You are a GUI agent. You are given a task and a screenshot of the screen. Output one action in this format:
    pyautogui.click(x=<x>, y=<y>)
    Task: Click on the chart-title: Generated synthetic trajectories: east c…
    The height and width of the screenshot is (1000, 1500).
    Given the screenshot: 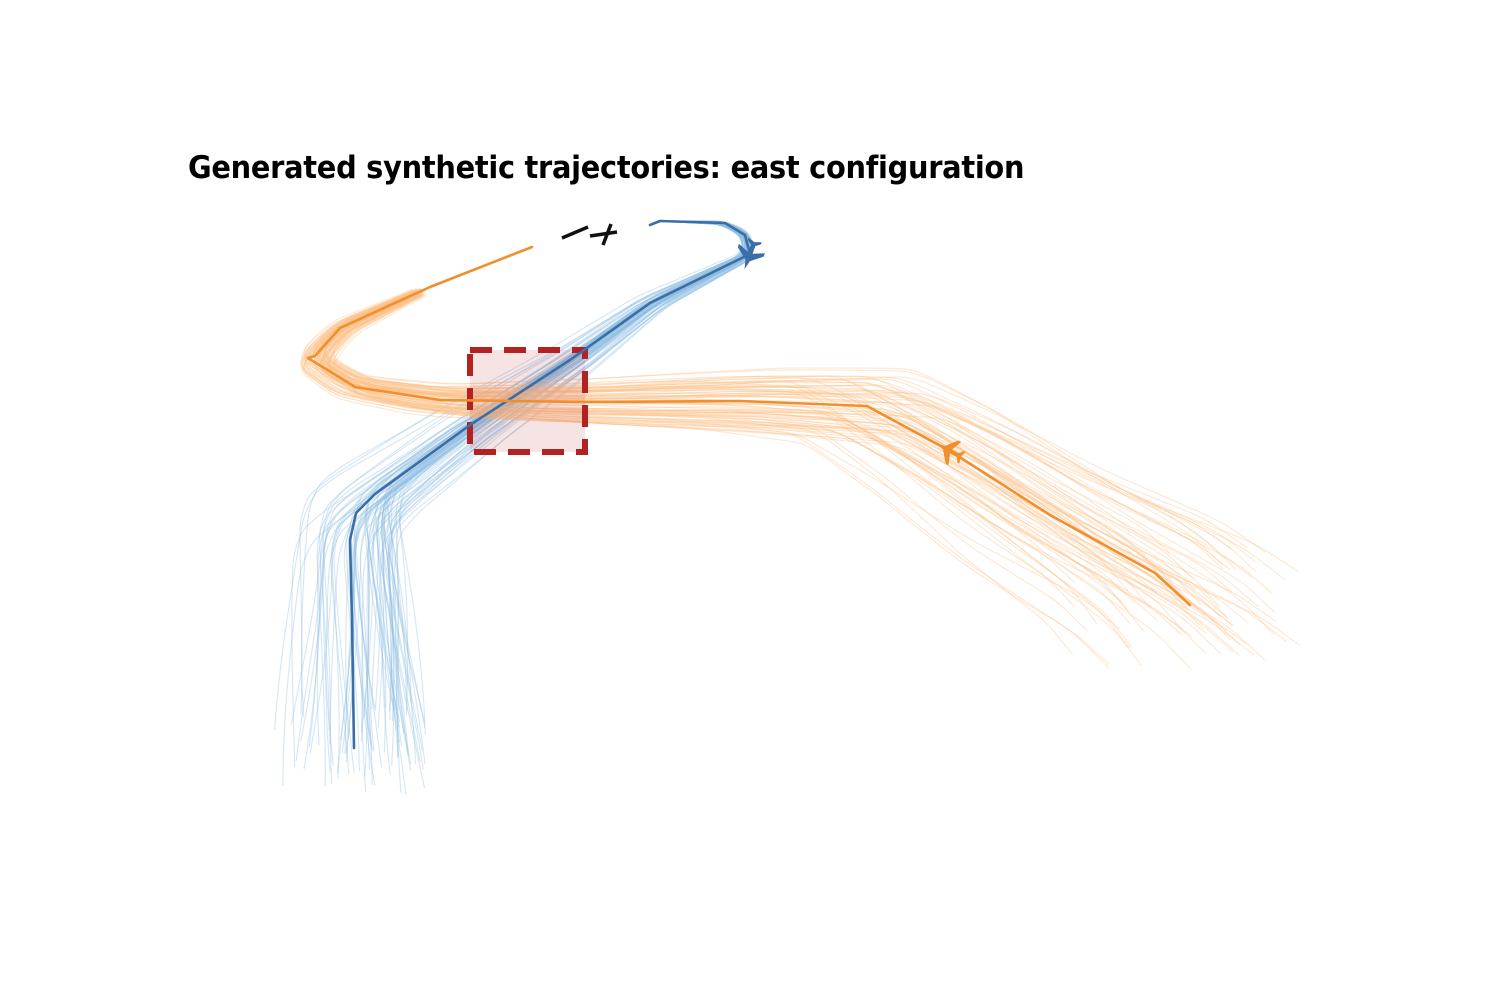 What is the action you would take?
    pyautogui.click(x=606, y=168)
    